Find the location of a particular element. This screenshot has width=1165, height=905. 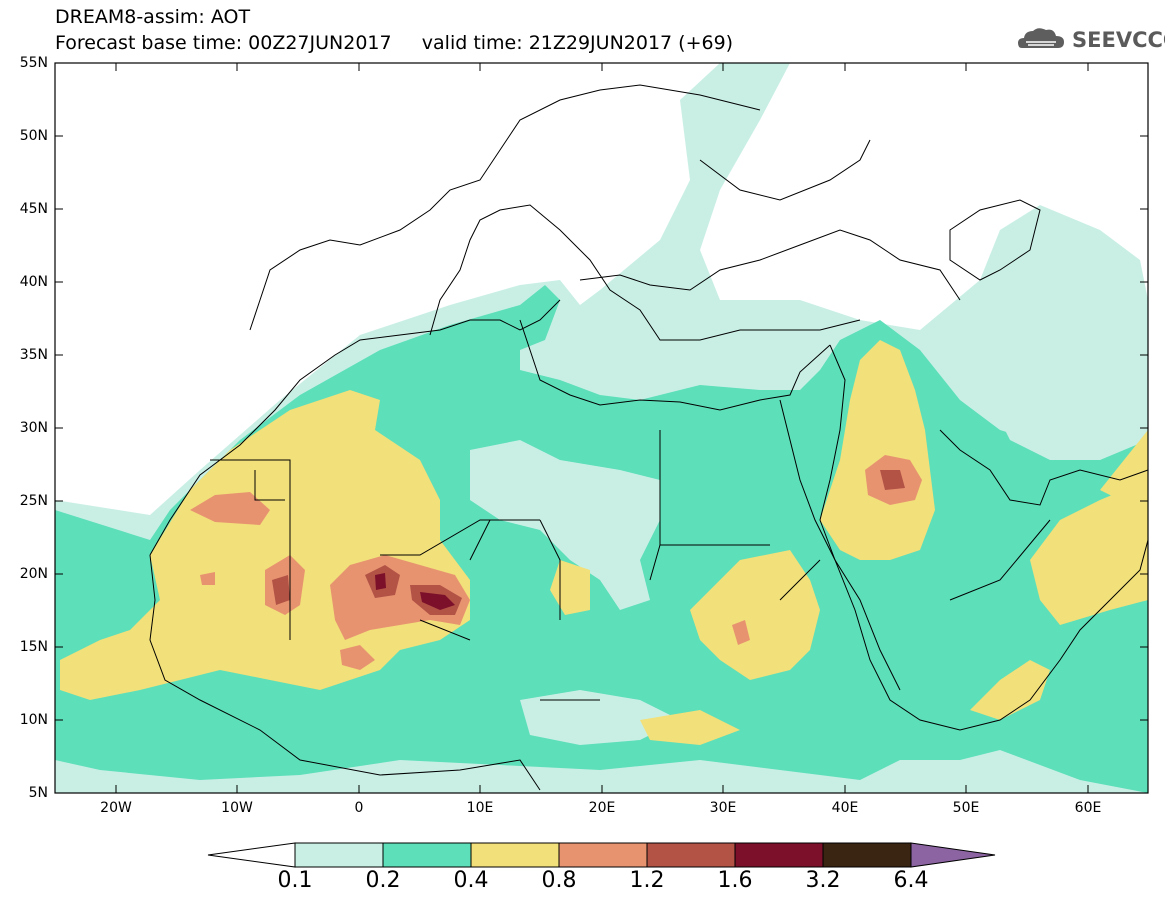

aot-hole-central-africa is located at coordinates (600, 717).